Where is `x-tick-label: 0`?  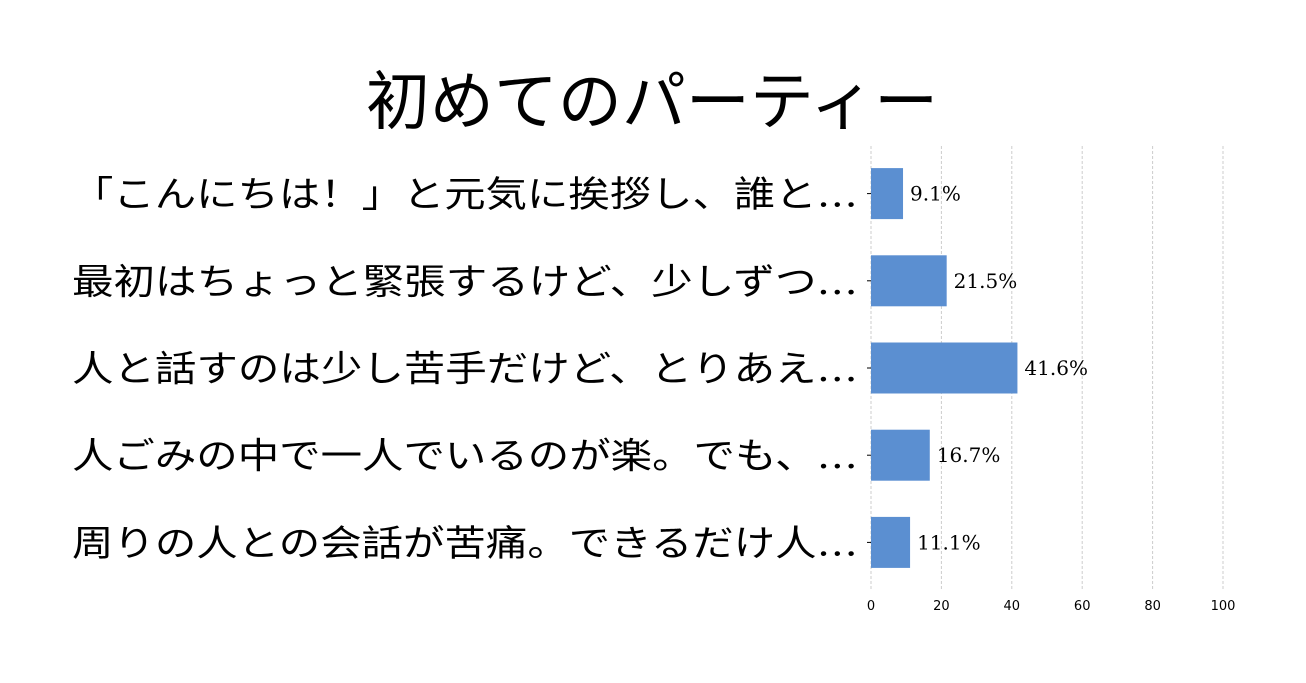
x-tick-label: 0 is located at coordinates (871, 606).